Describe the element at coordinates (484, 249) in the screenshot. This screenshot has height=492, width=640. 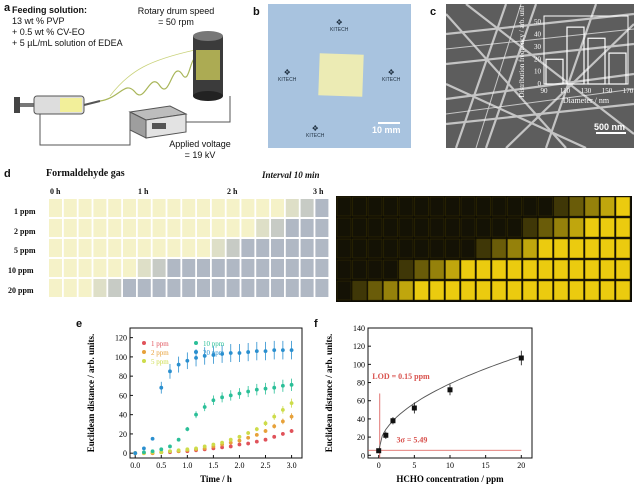
I see `heatmap-grid` at that location.